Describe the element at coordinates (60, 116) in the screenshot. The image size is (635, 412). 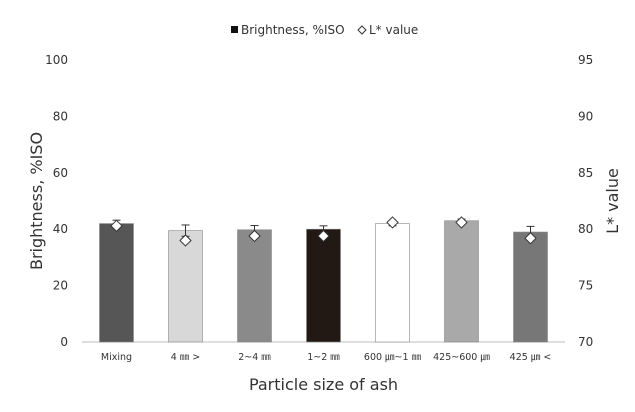
I see `y-tick-label: 80` at that location.